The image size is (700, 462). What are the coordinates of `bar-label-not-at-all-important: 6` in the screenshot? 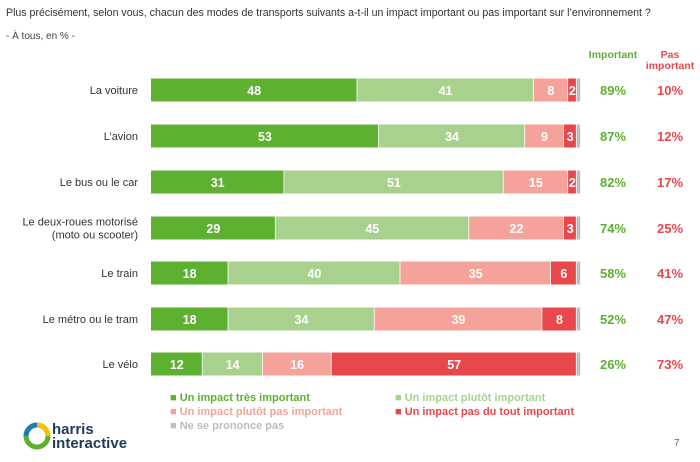 It's located at (563, 274).